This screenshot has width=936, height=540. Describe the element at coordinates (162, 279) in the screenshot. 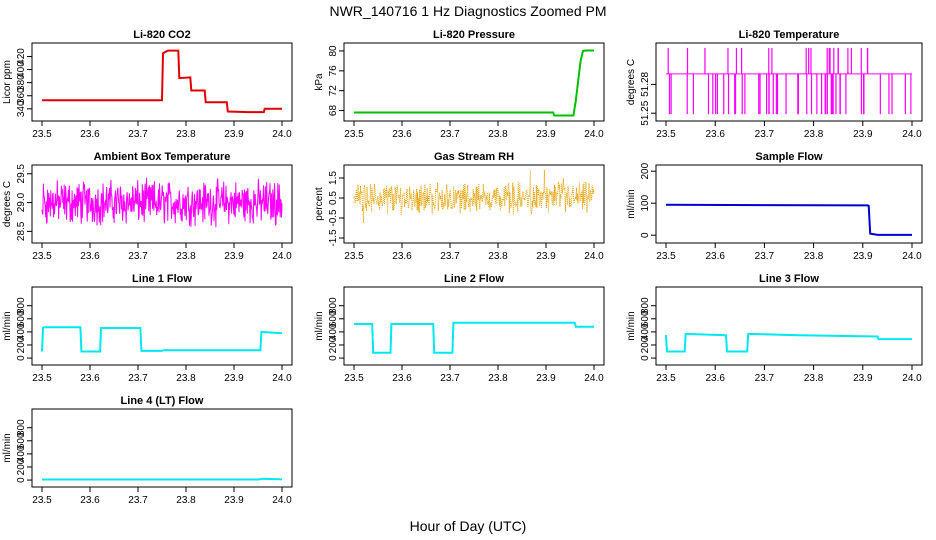

I see `panel-title: Line 1 Flow` at that location.